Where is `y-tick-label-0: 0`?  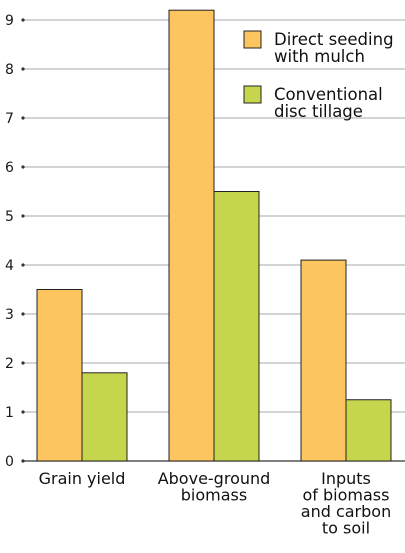
y-tick-label-0: 0 is located at coordinates (9, 462).